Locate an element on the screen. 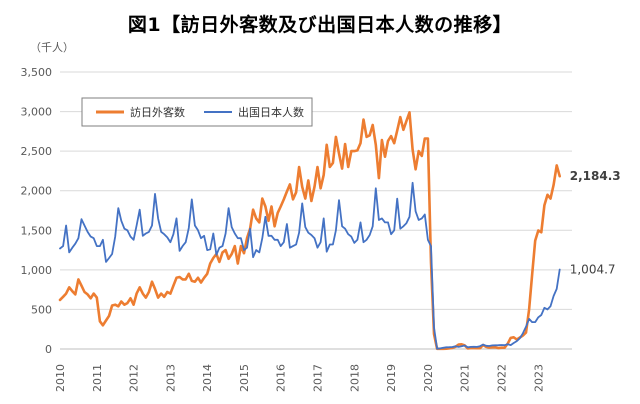 The height and width of the screenshot is (404, 640). x-tick-label: 2017 is located at coordinates (318, 378).